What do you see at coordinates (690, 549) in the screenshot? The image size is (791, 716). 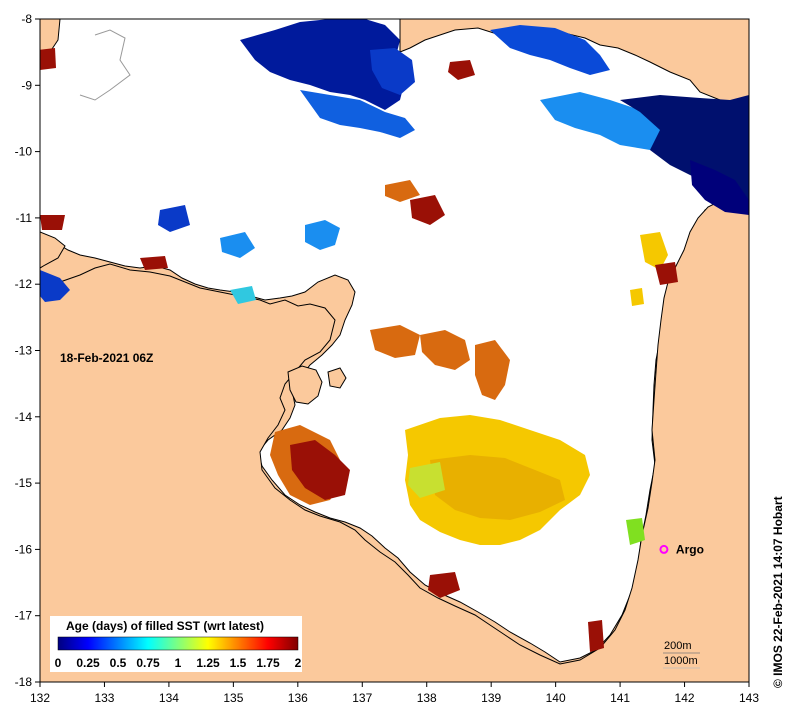 I see `argo-label: Argo` at bounding box center [690, 549].